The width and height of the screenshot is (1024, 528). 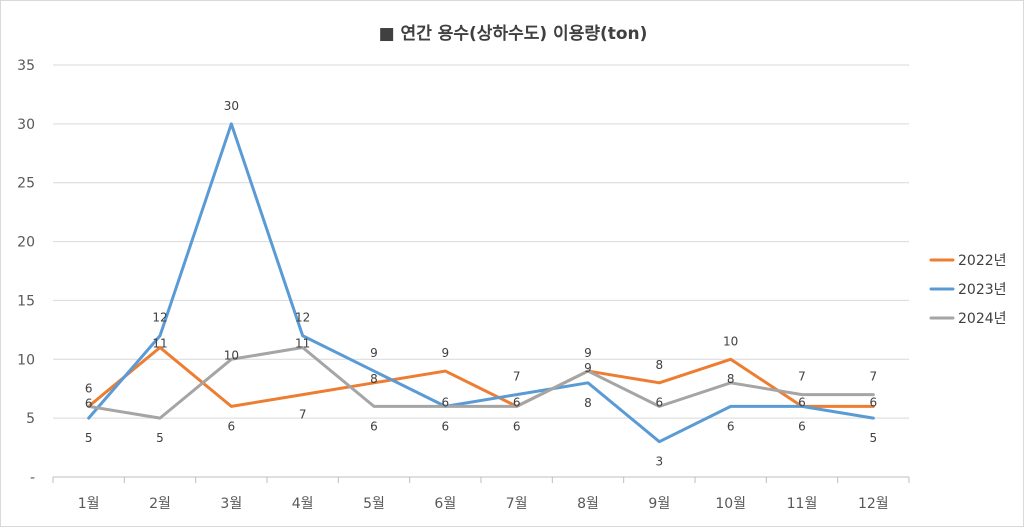 I want to click on data-label: 30, so click(x=231, y=106).